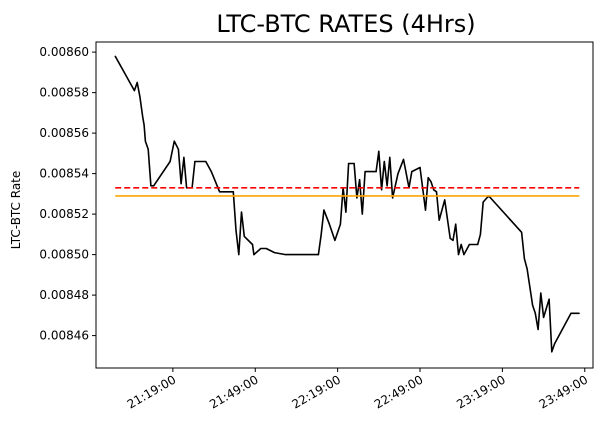  I want to click on y-tick-label: 0.00858, so click(64, 93).